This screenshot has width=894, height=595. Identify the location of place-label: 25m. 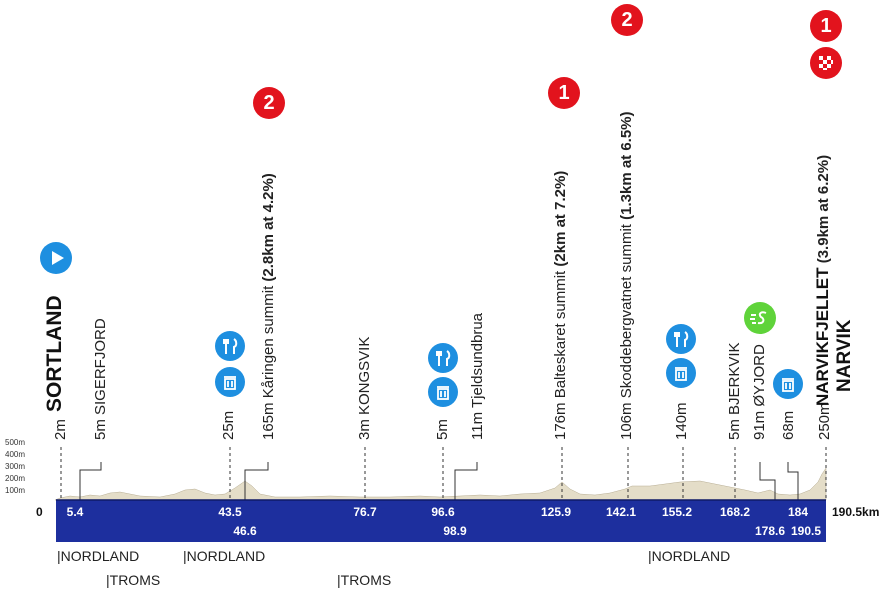
(228, 425).